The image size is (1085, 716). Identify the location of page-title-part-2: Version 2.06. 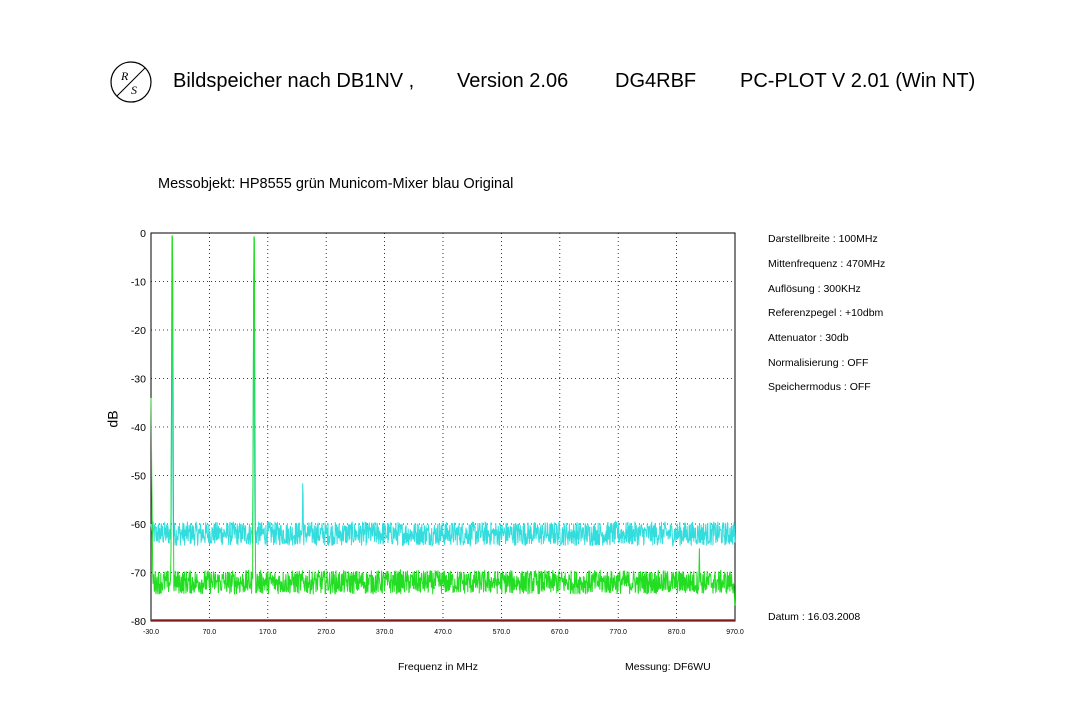
(513, 81).